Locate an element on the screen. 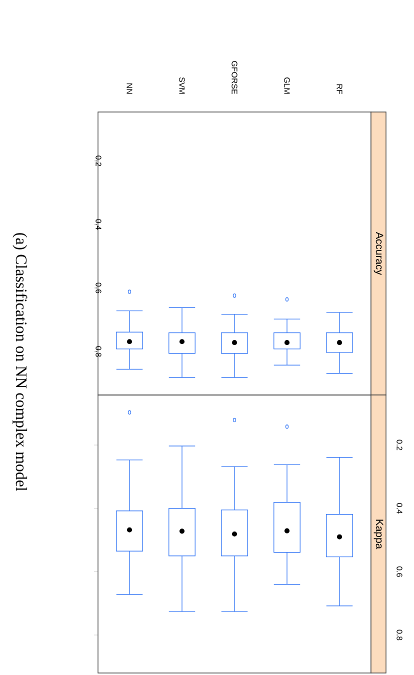 The image size is (414, 675). text: Kappa is located at coordinates (379, 535).